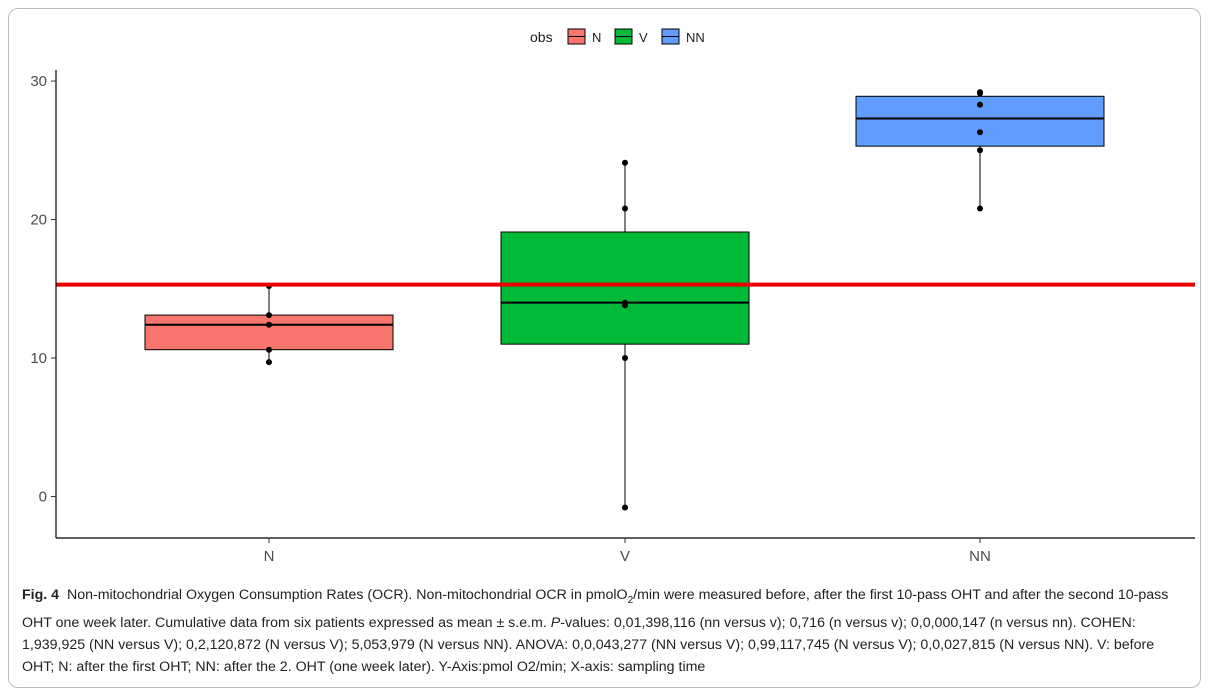 Image resolution: width=1209 pixels, height=696 pixels. What do you see at coordinates (630, 600) in the screenshot?
I see `caption-subscript: 2` at bounding box center [630, 600].